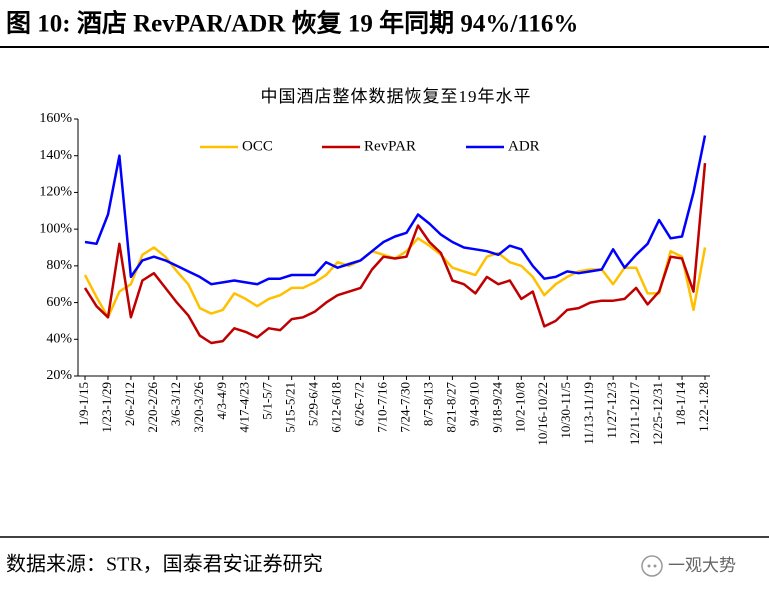 The height and width of the screenshot is (597, 769). I want to click on x-tick-label: 2/20-2/26, so click(152, 407).